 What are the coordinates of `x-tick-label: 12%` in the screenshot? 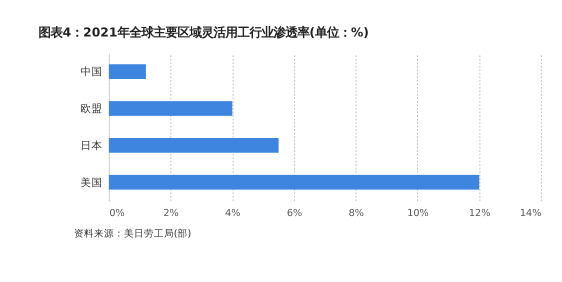 It's located at (479, 214).